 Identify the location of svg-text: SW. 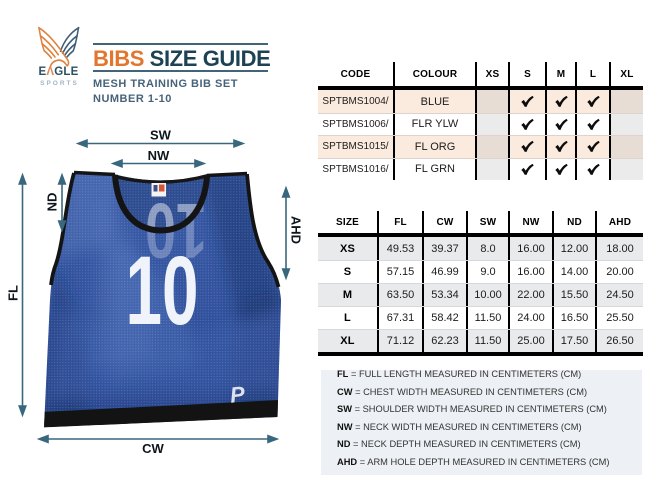
(161, 135).